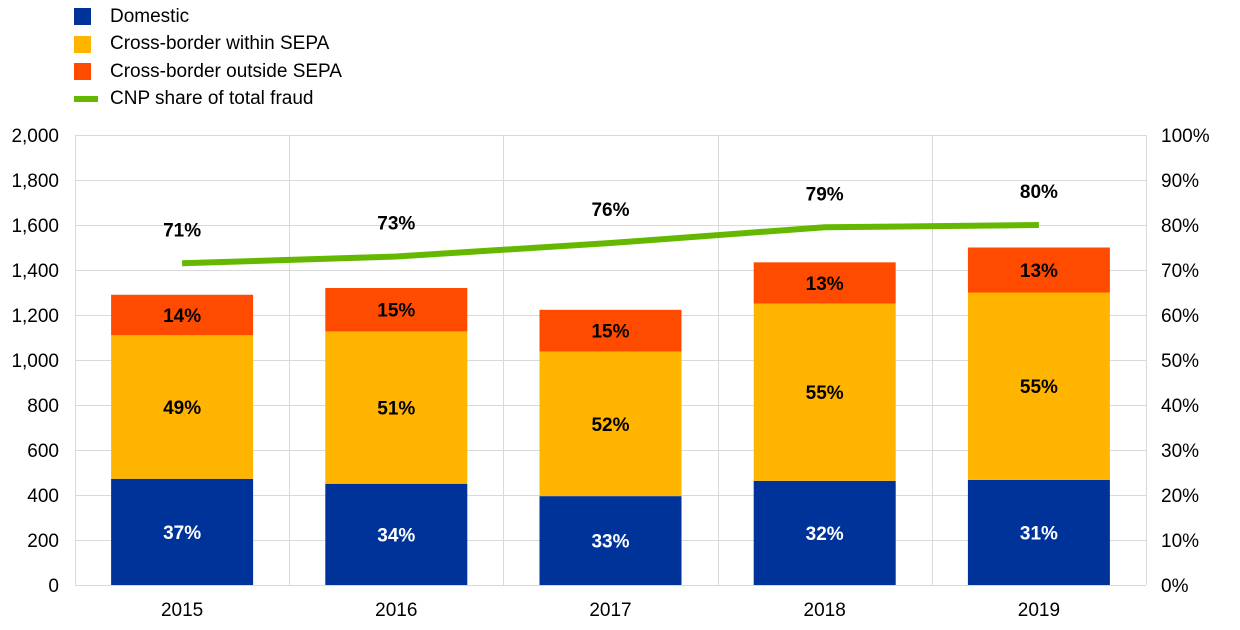 The width and height of the screenshot is (1240, 630). I want to click on y-left-tick-label: 1,800, so click(35, 181).